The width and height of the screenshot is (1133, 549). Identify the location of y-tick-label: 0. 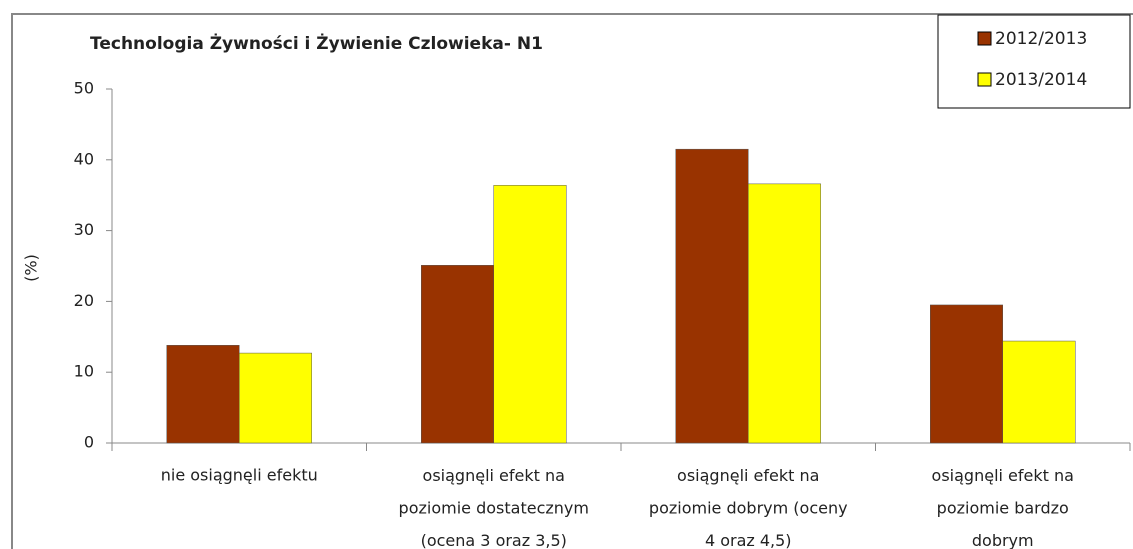
(89, 442).